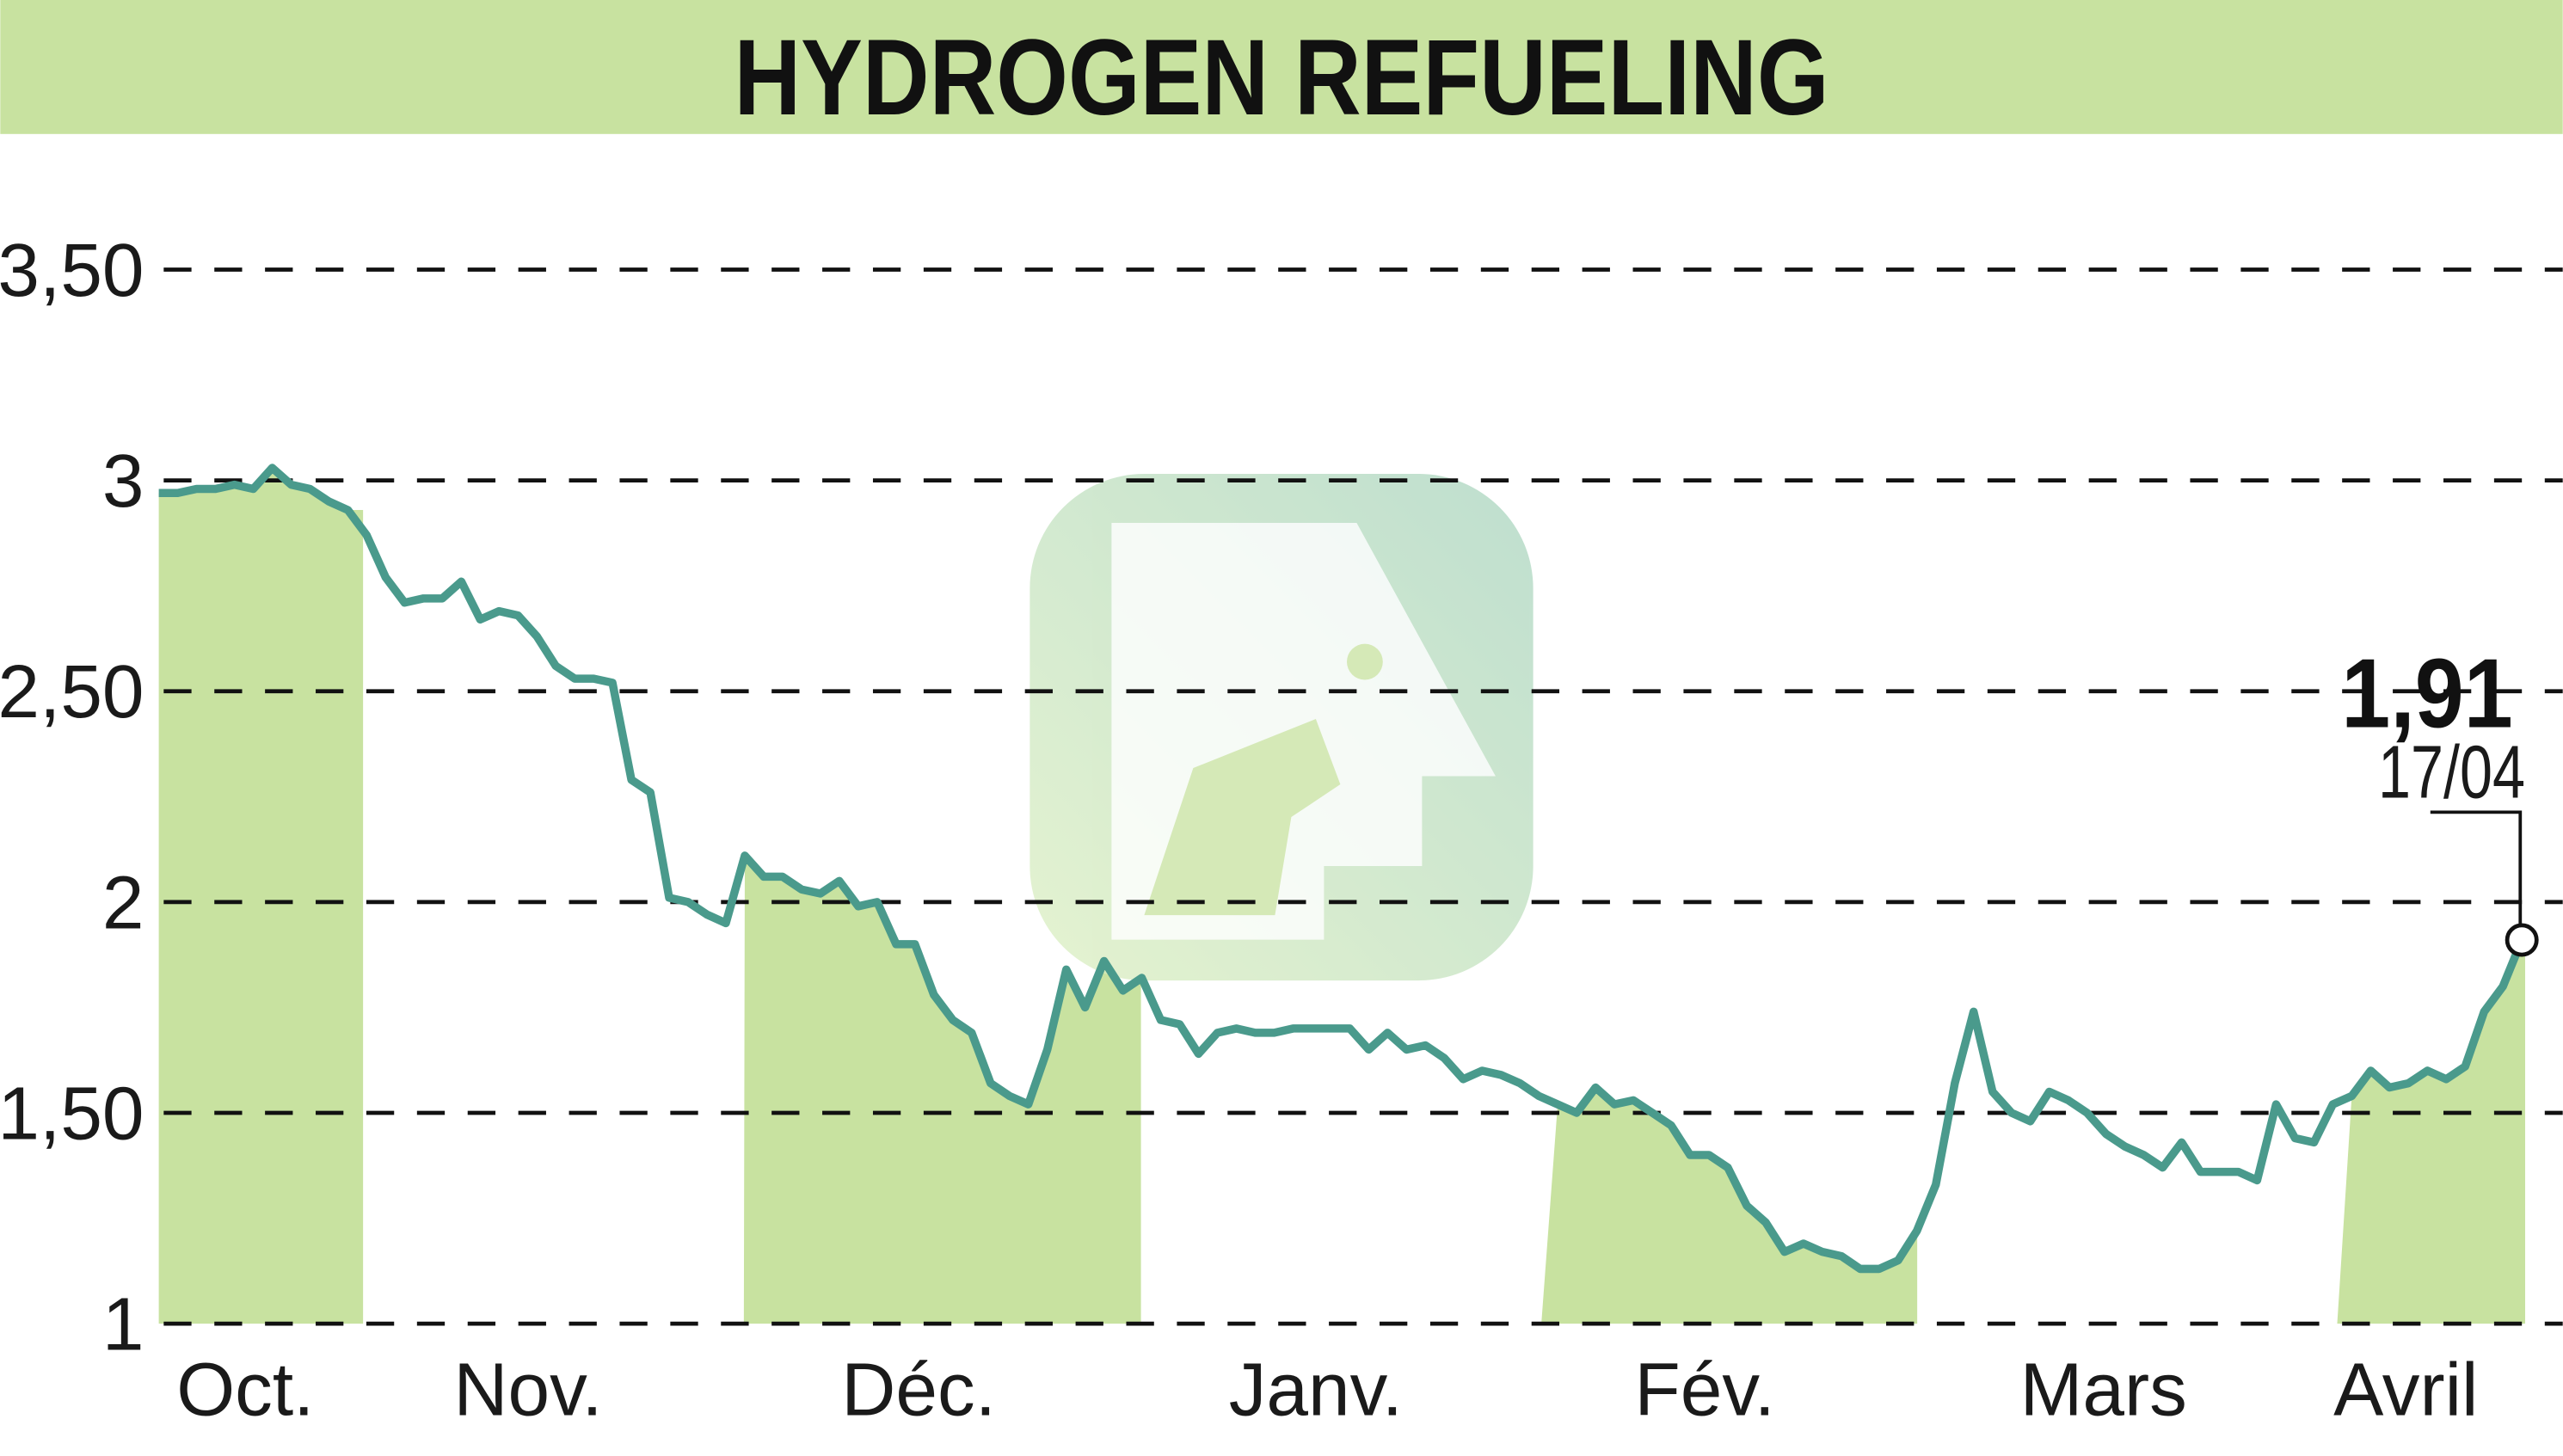 This screenshot has width=2563, height=1456. Describe the element at coordinates (2103, 1389) in the screenshot. I see `x-tick-label: Mars` at that location.